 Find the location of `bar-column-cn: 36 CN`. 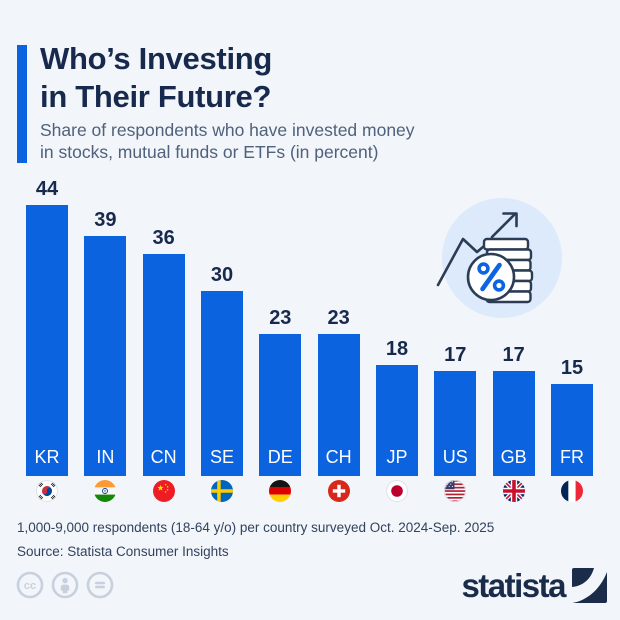

bar-column-cn: 36 CN is located at coordinates (163, 364).